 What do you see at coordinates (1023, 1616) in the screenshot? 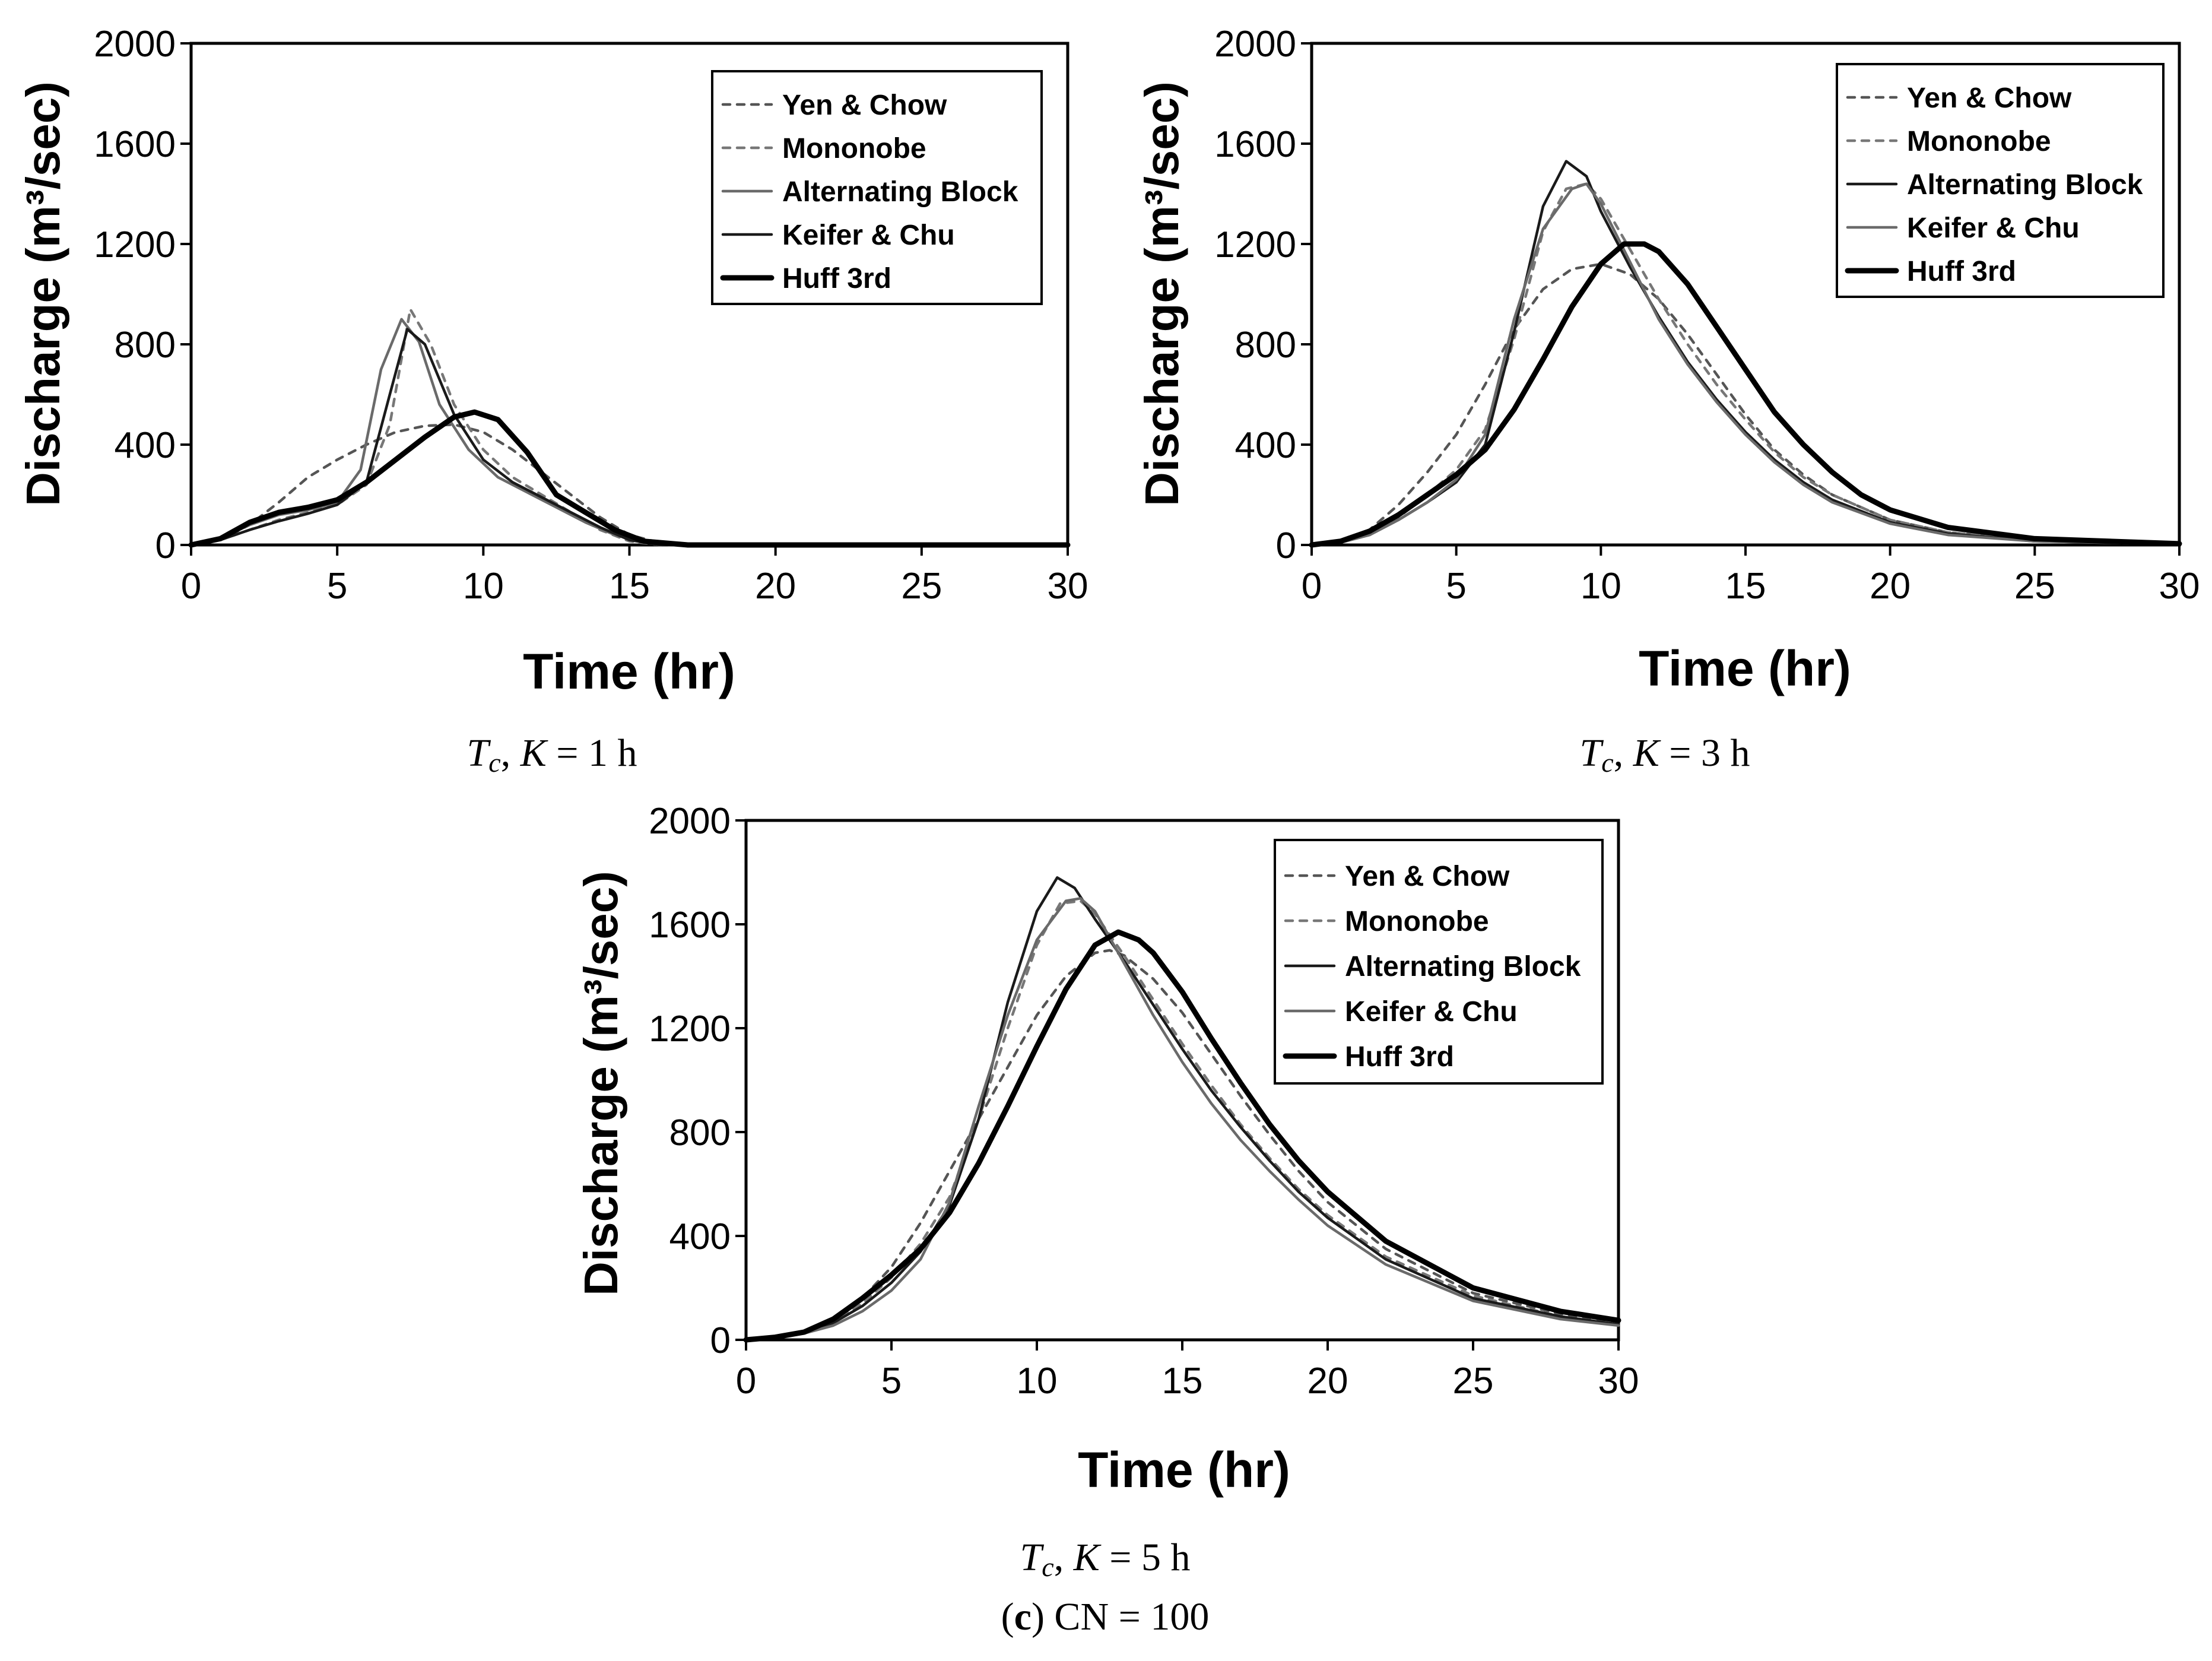
I see `figure-caption-label: c` at bounding box center [1023, 1616].